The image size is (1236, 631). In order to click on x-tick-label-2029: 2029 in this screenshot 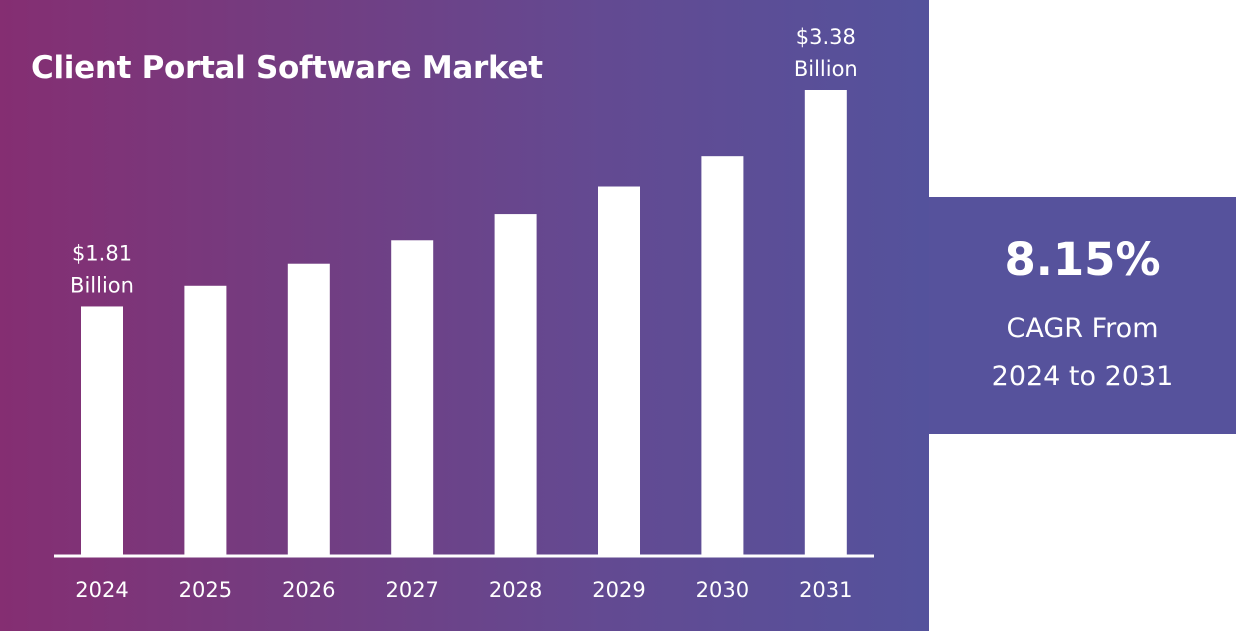, I will do `click(618, 590)`.